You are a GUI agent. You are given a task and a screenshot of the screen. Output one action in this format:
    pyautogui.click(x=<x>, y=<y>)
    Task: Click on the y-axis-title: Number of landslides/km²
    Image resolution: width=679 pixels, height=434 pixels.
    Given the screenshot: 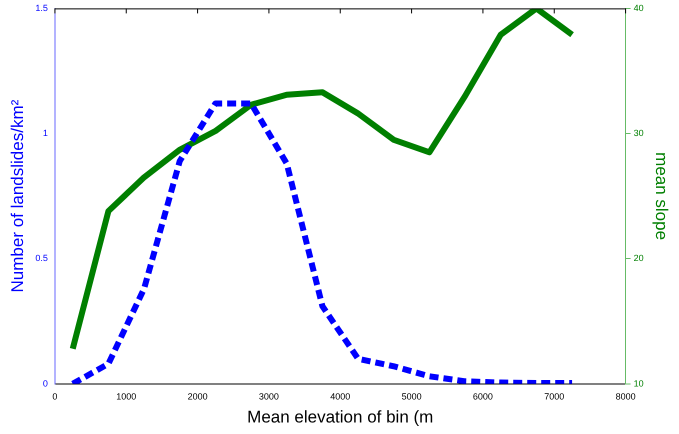 What is the action you would take?
    pyautogui.click(x=17, y=195)
    